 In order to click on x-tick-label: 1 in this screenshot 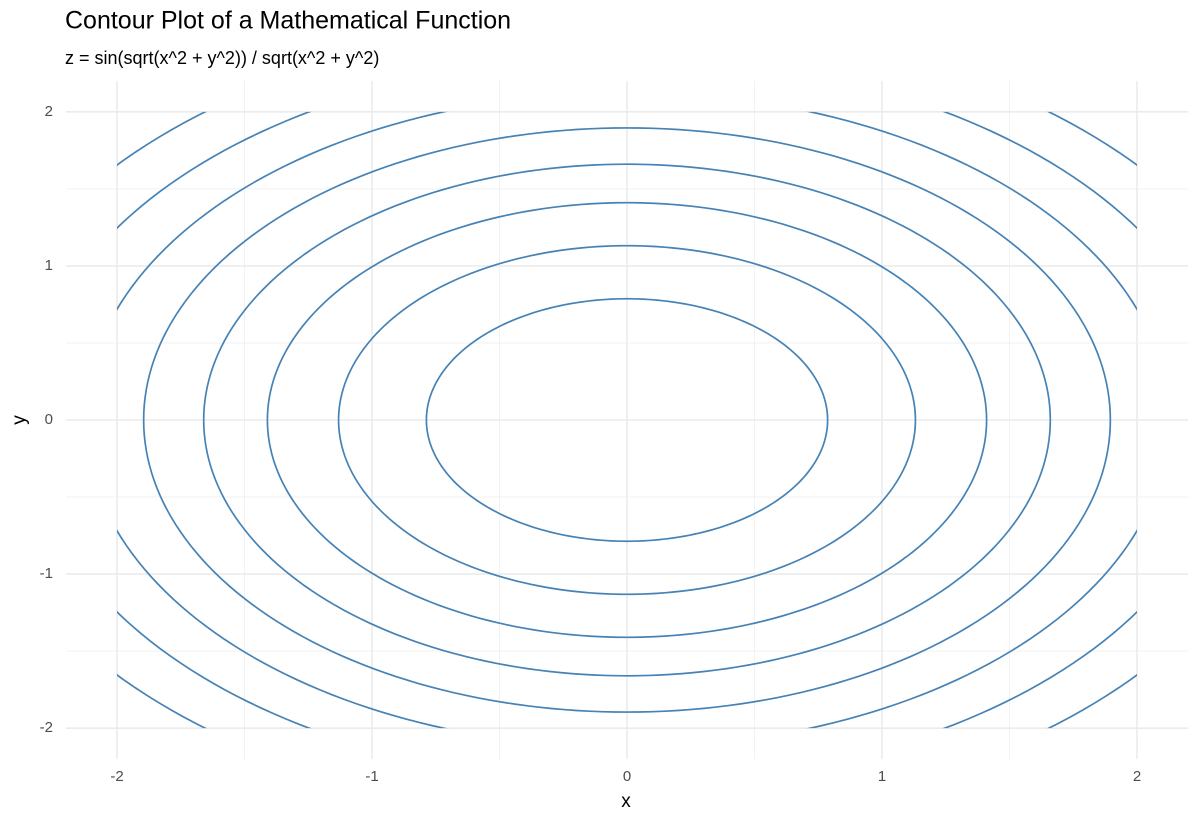, I will do `click(882, 776)`.